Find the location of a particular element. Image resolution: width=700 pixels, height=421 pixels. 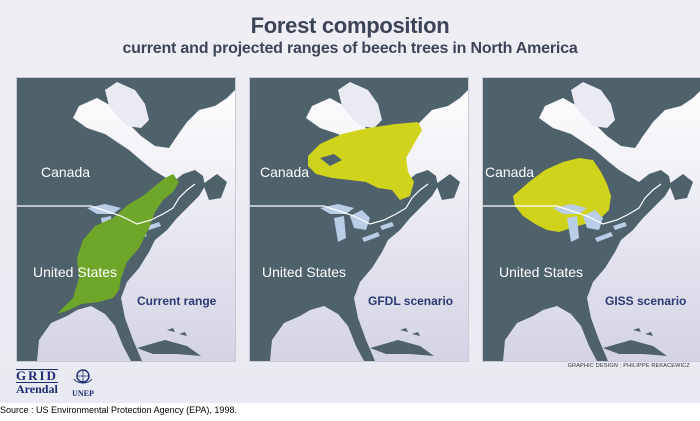

unep-text: UNEP is located at coordinates (83, 393).